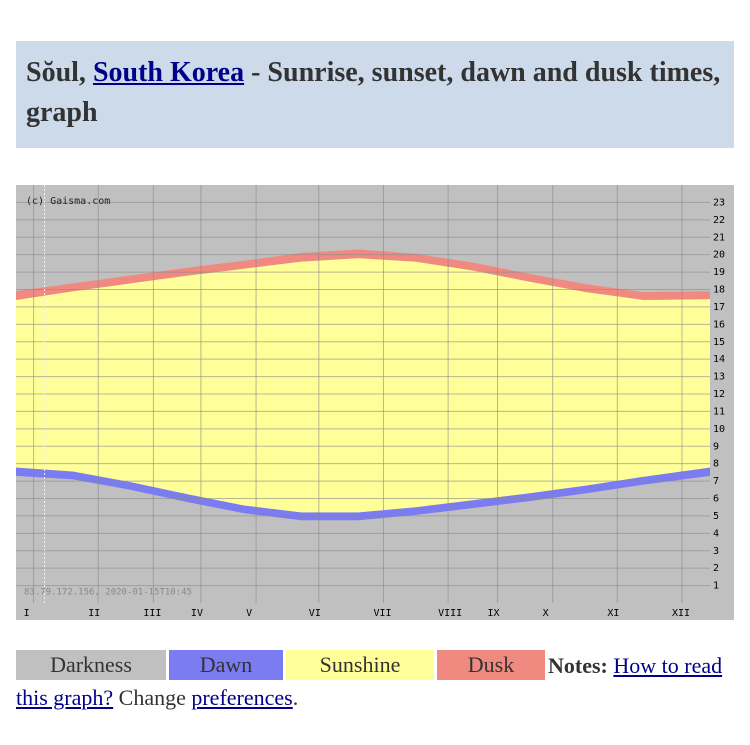 The height and width of the screenshot is (745, 750). What do you see at coordinates (382, 613) in the screenshot?
I see `x-tick-label: VII` at bounding box center [382, 613].